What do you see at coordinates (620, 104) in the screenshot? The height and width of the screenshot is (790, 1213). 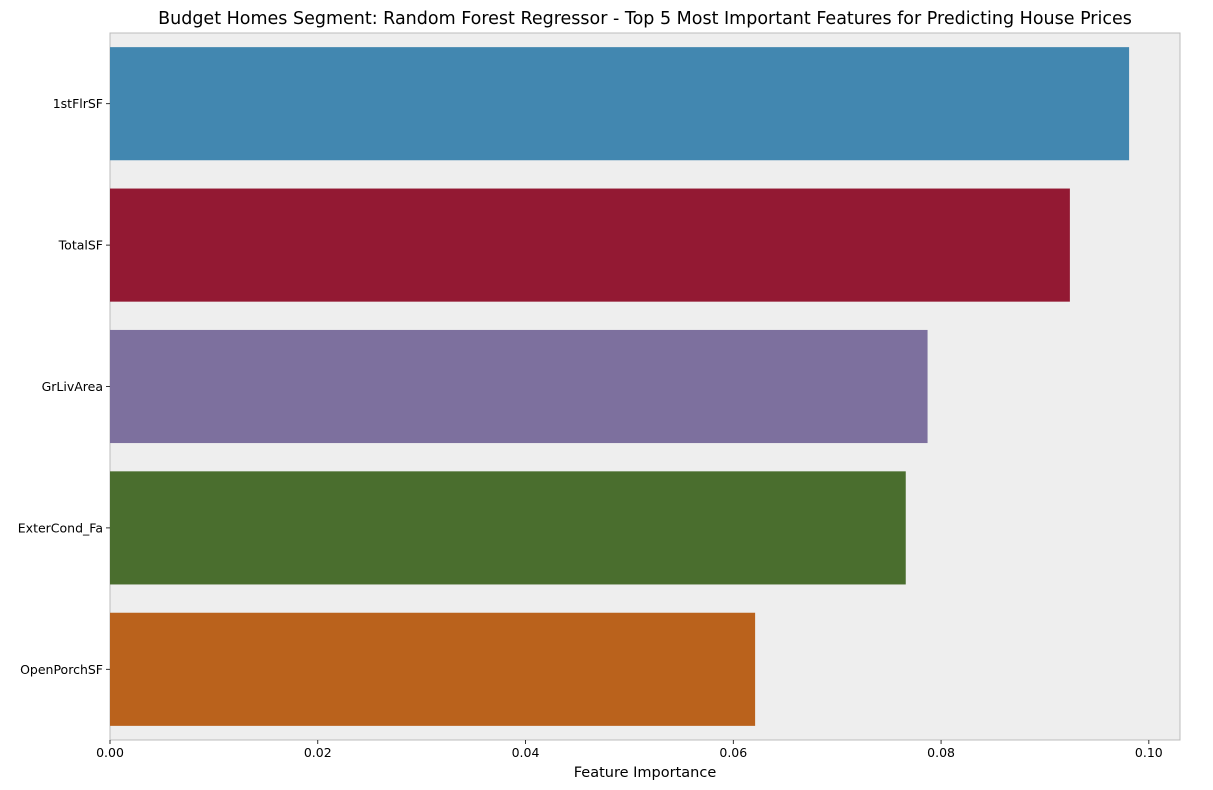 I see `bar-1stFlrSF` at bounding box center [620, 104].